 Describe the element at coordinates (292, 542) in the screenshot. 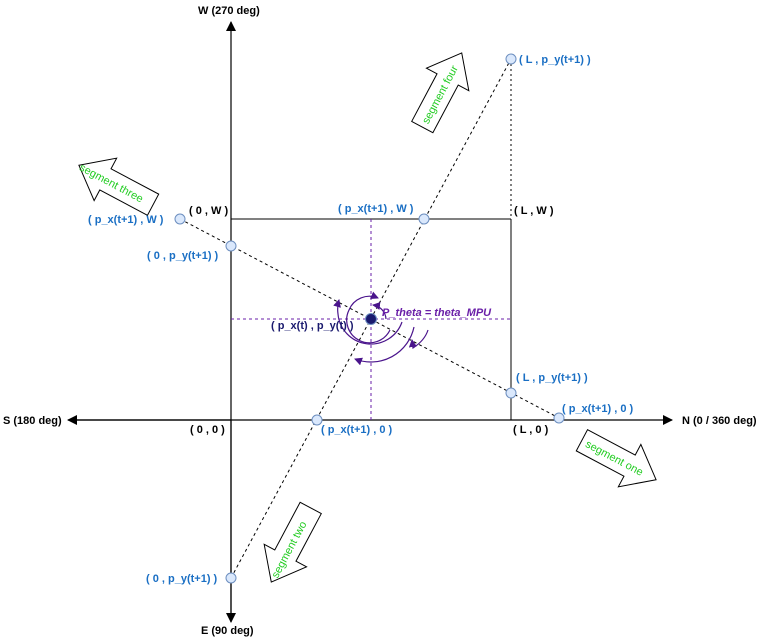

I see `segment-two-arrow: segment two` at that location.